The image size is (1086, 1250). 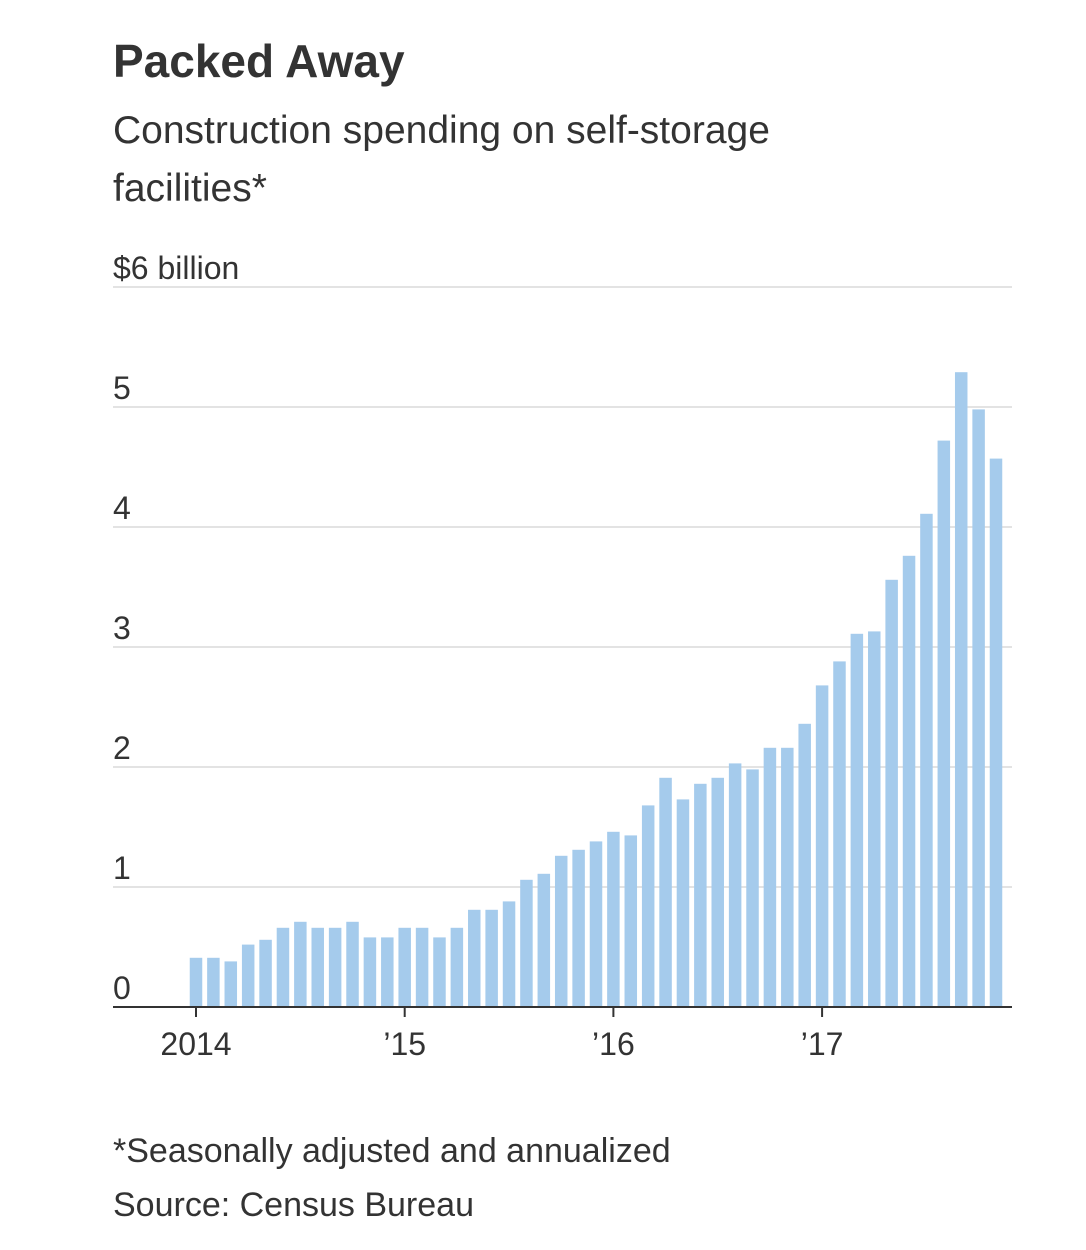 I want to click on y-tick-label: 2, so click(x=122, y=748).